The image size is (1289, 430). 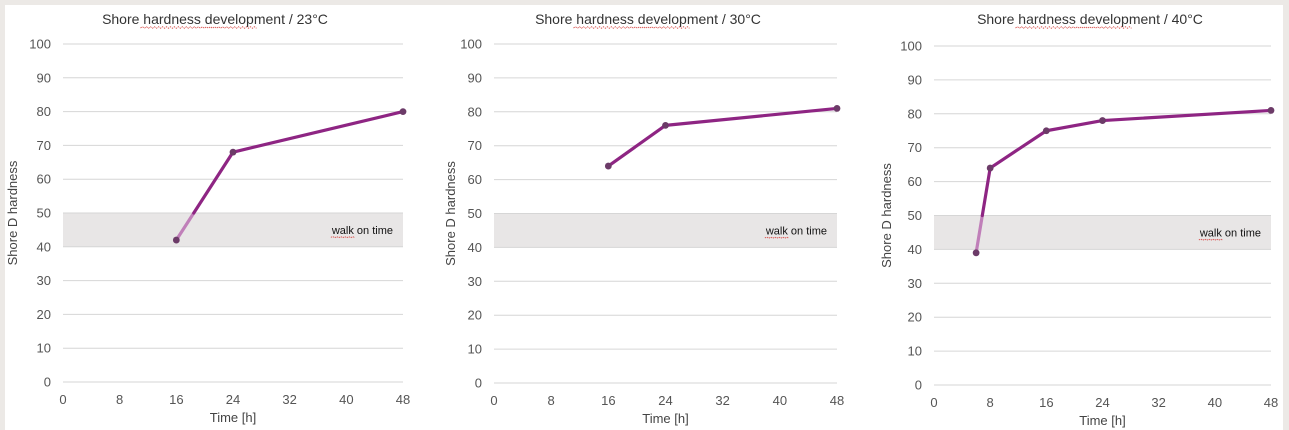 What do you see at coordinates (1286, 215) in the screenshot?
I see `right-border` at bounding box center [1286, 215].